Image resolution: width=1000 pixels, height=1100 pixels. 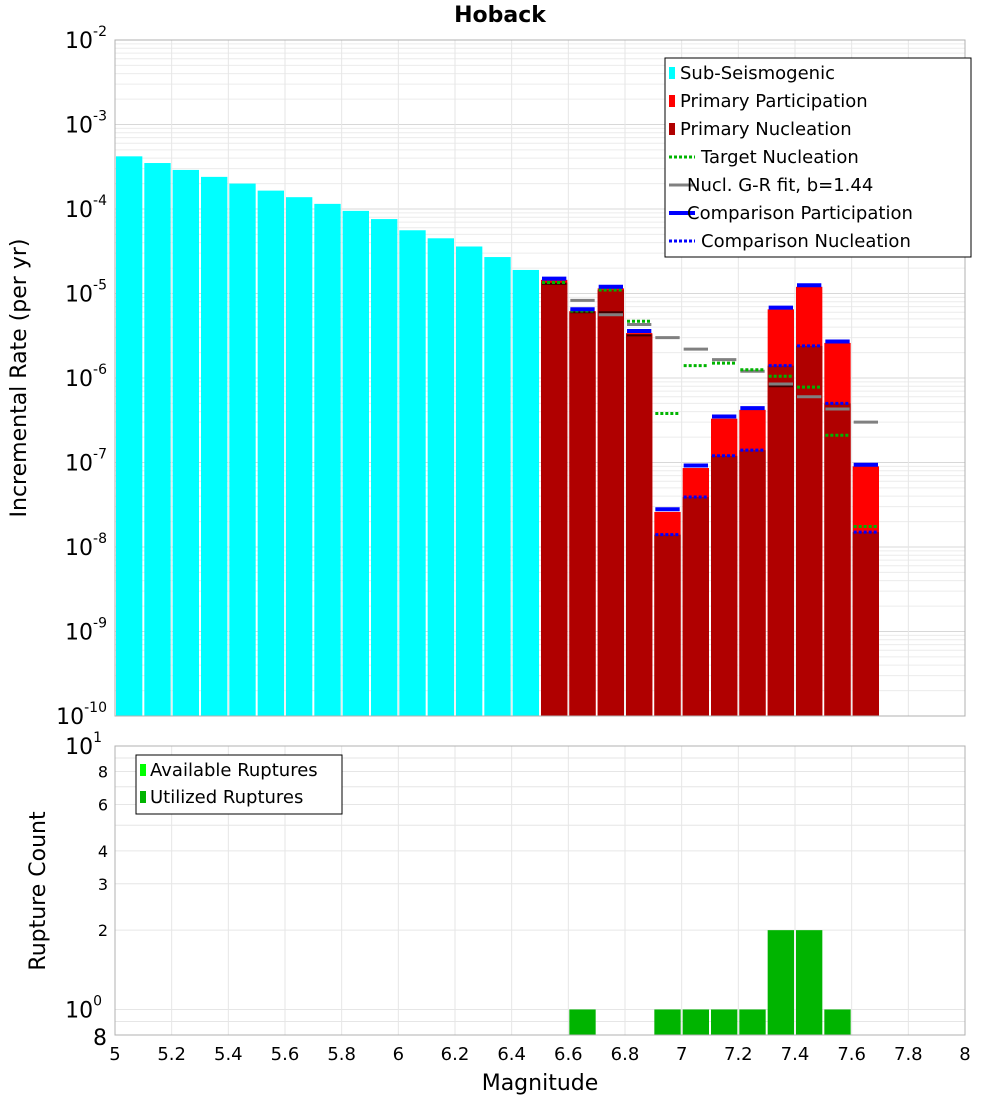 What do you see at coordinates (285, 1054) in the screenshot?
I see `x-tick-label: 5.6` at bounding box center [285, 1054].